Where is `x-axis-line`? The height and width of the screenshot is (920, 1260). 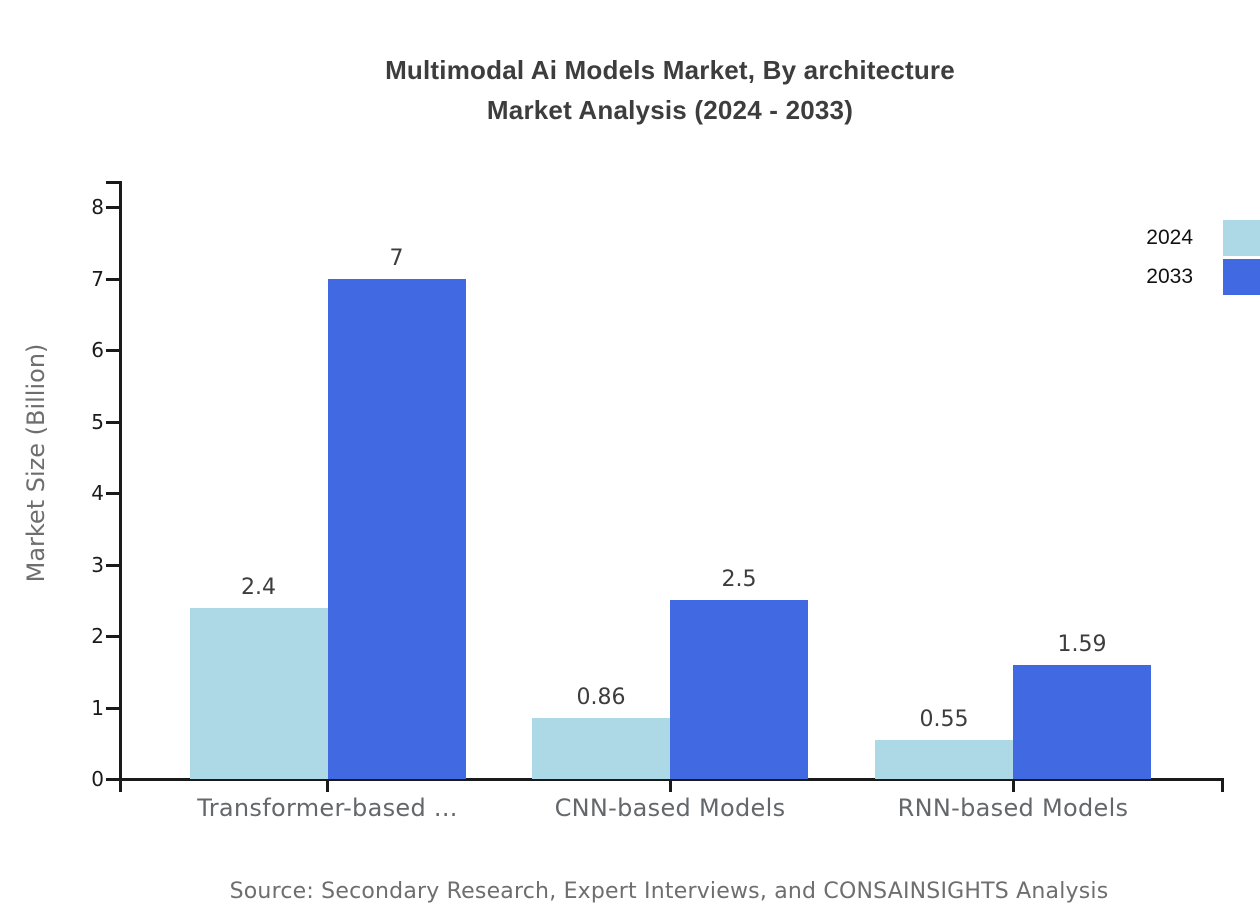
x-axis-line is located at coordinates (671, 779).